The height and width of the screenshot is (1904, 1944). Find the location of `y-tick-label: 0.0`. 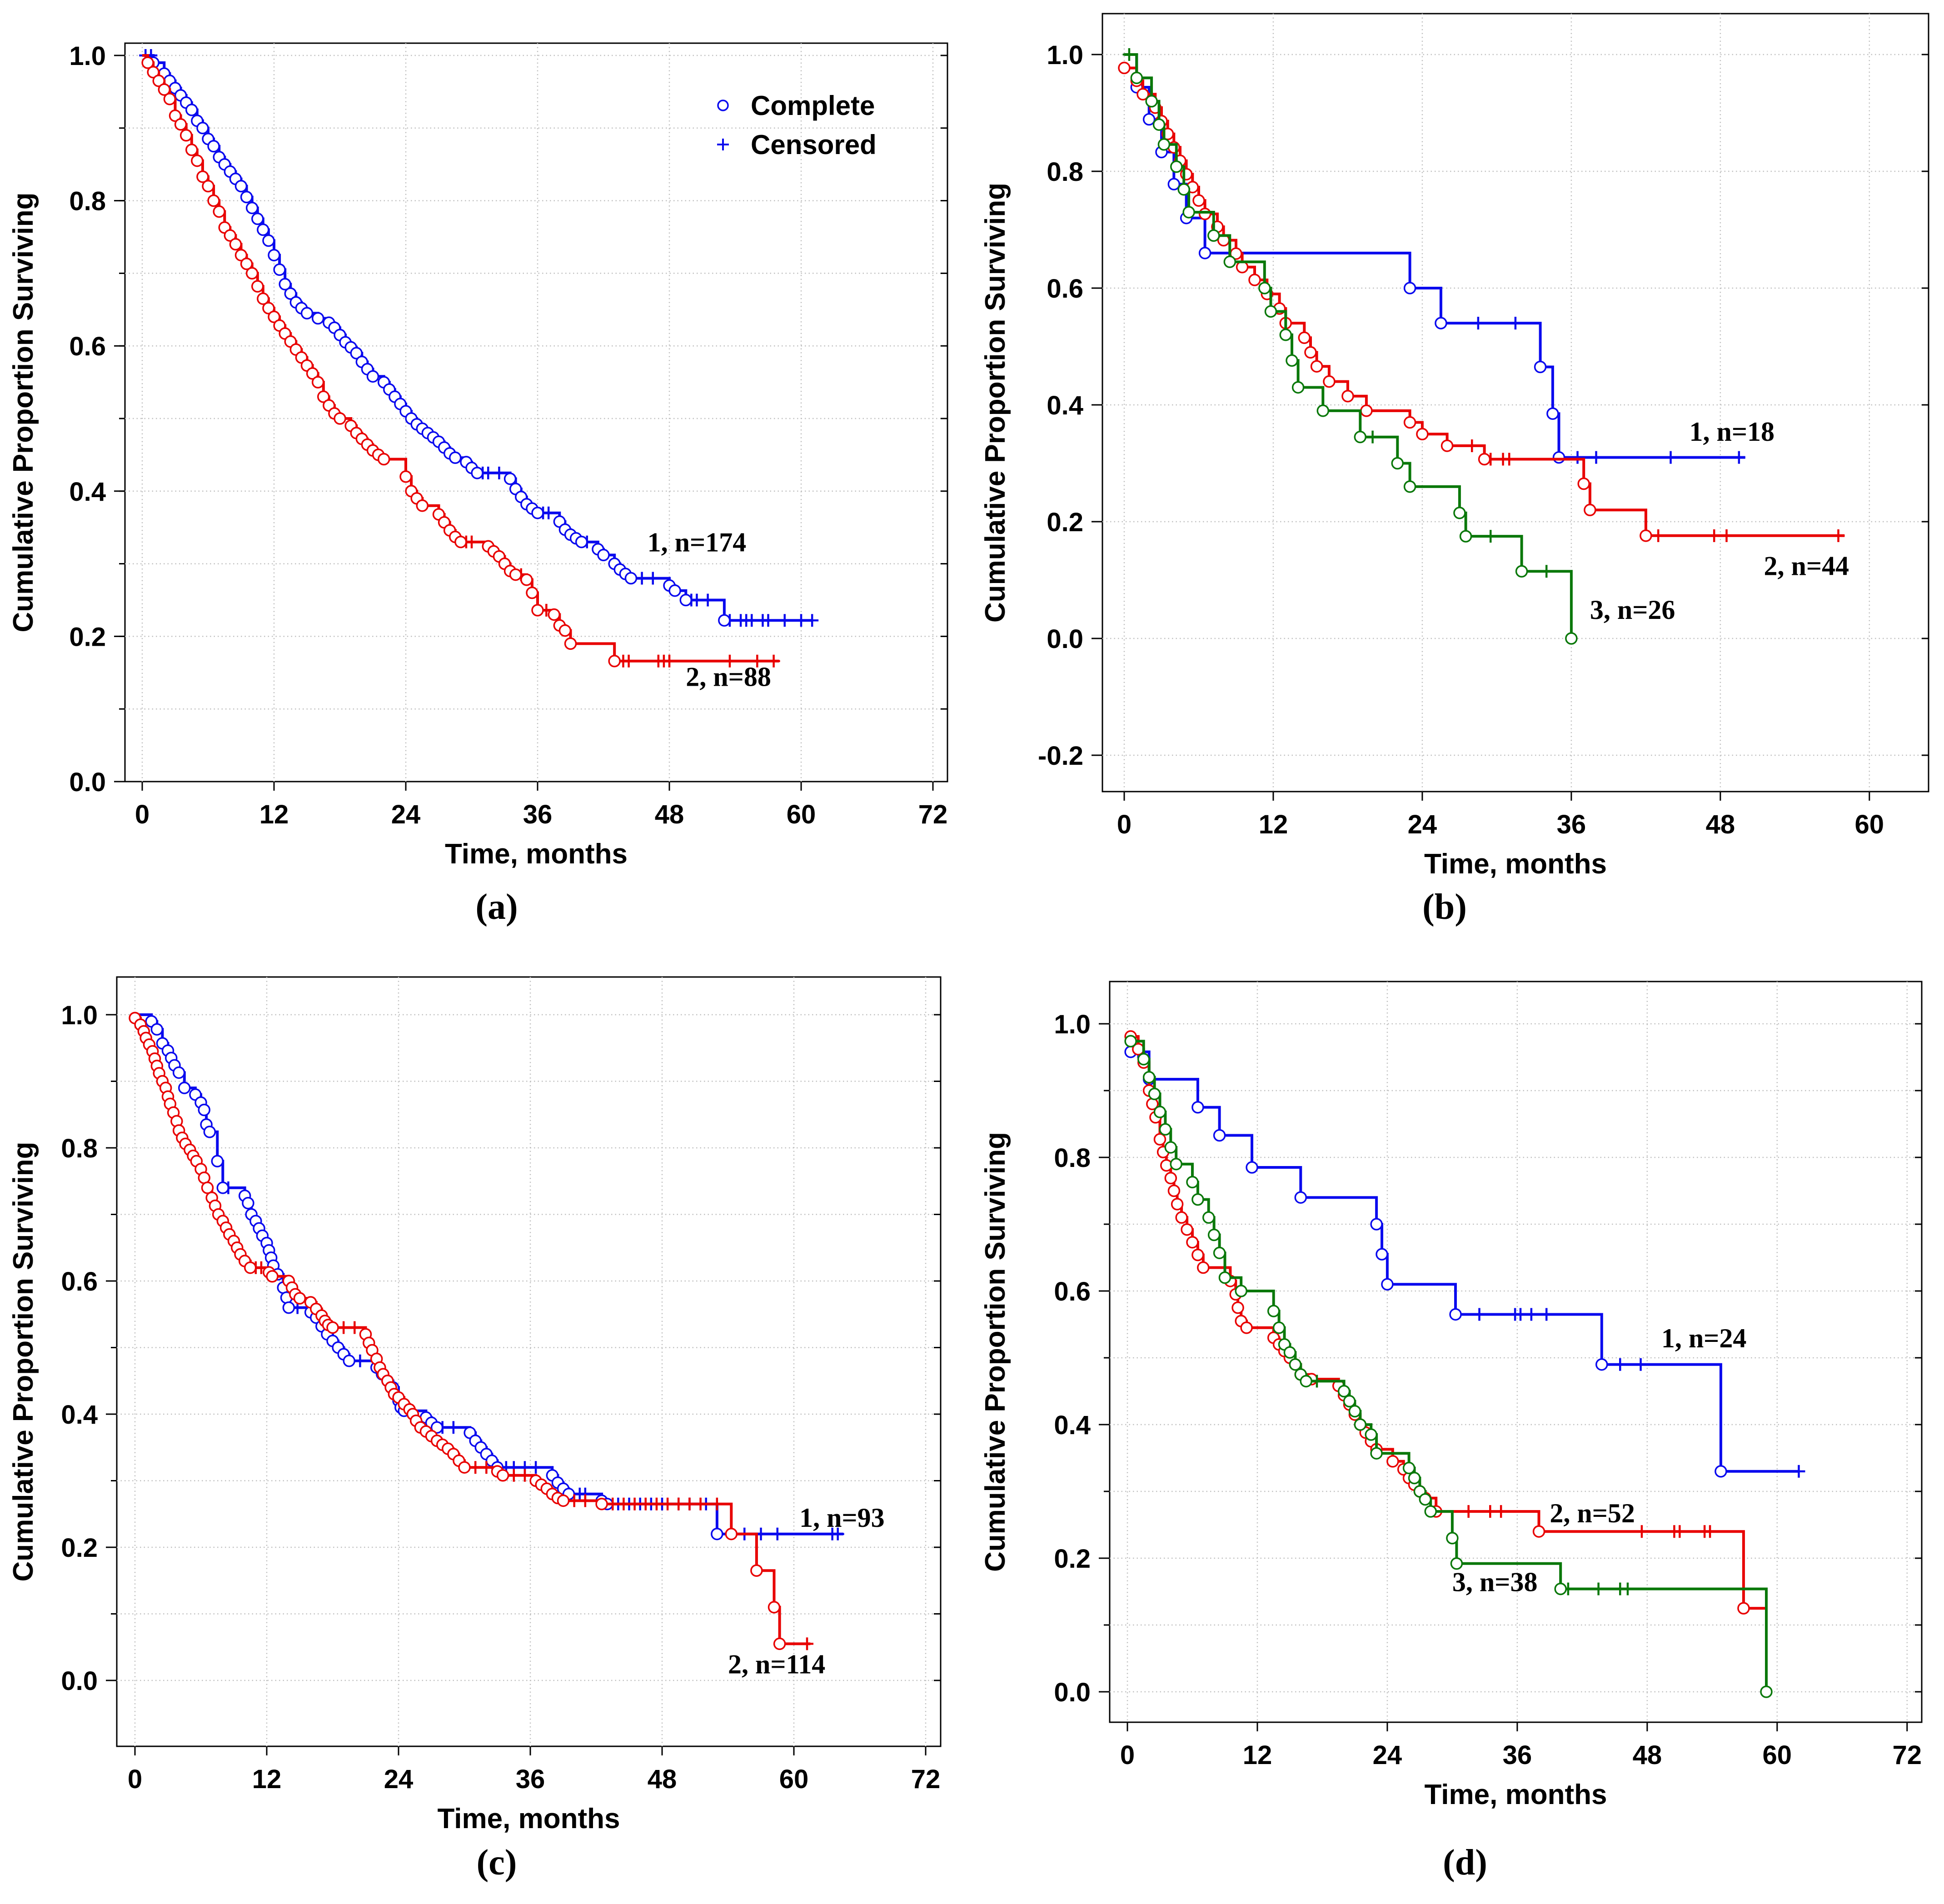

y-tick-label: 0.0 is located at coordinates (87, 783).